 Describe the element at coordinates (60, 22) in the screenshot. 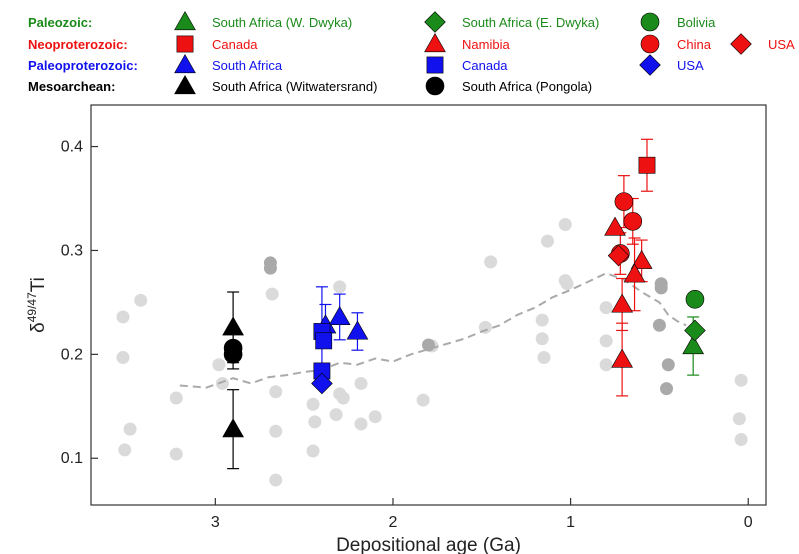

I see `legend-group-label: Paleozoic:` at that location.